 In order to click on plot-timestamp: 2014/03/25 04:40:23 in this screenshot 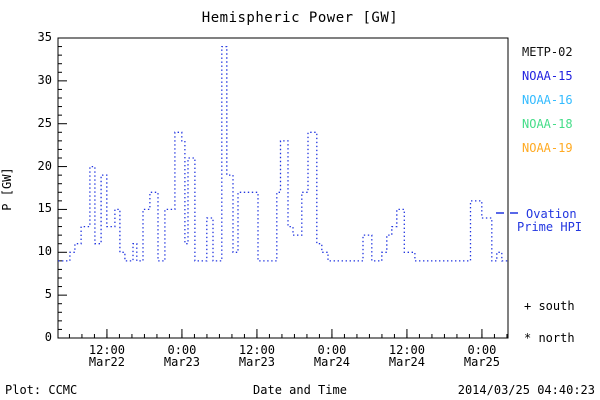, I will do `click(526, 390)`.